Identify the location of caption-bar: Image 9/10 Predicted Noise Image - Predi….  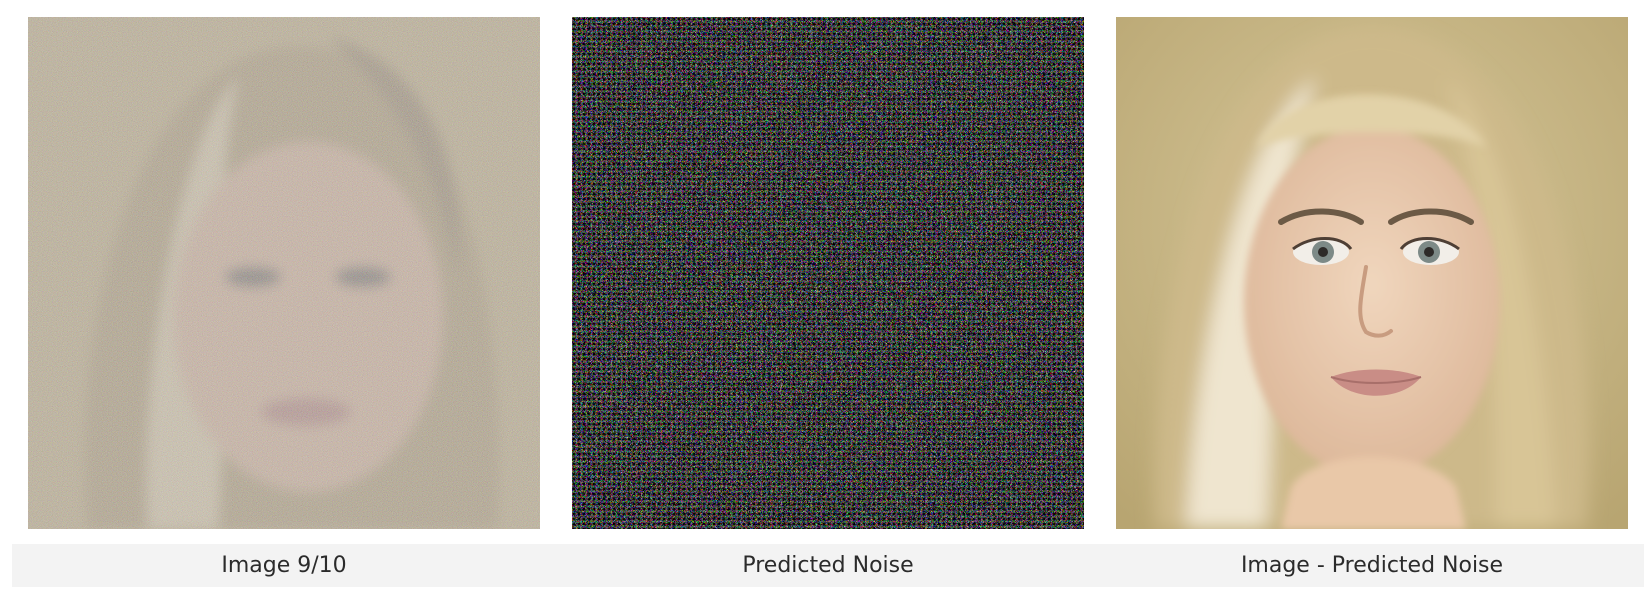
(828, 565).